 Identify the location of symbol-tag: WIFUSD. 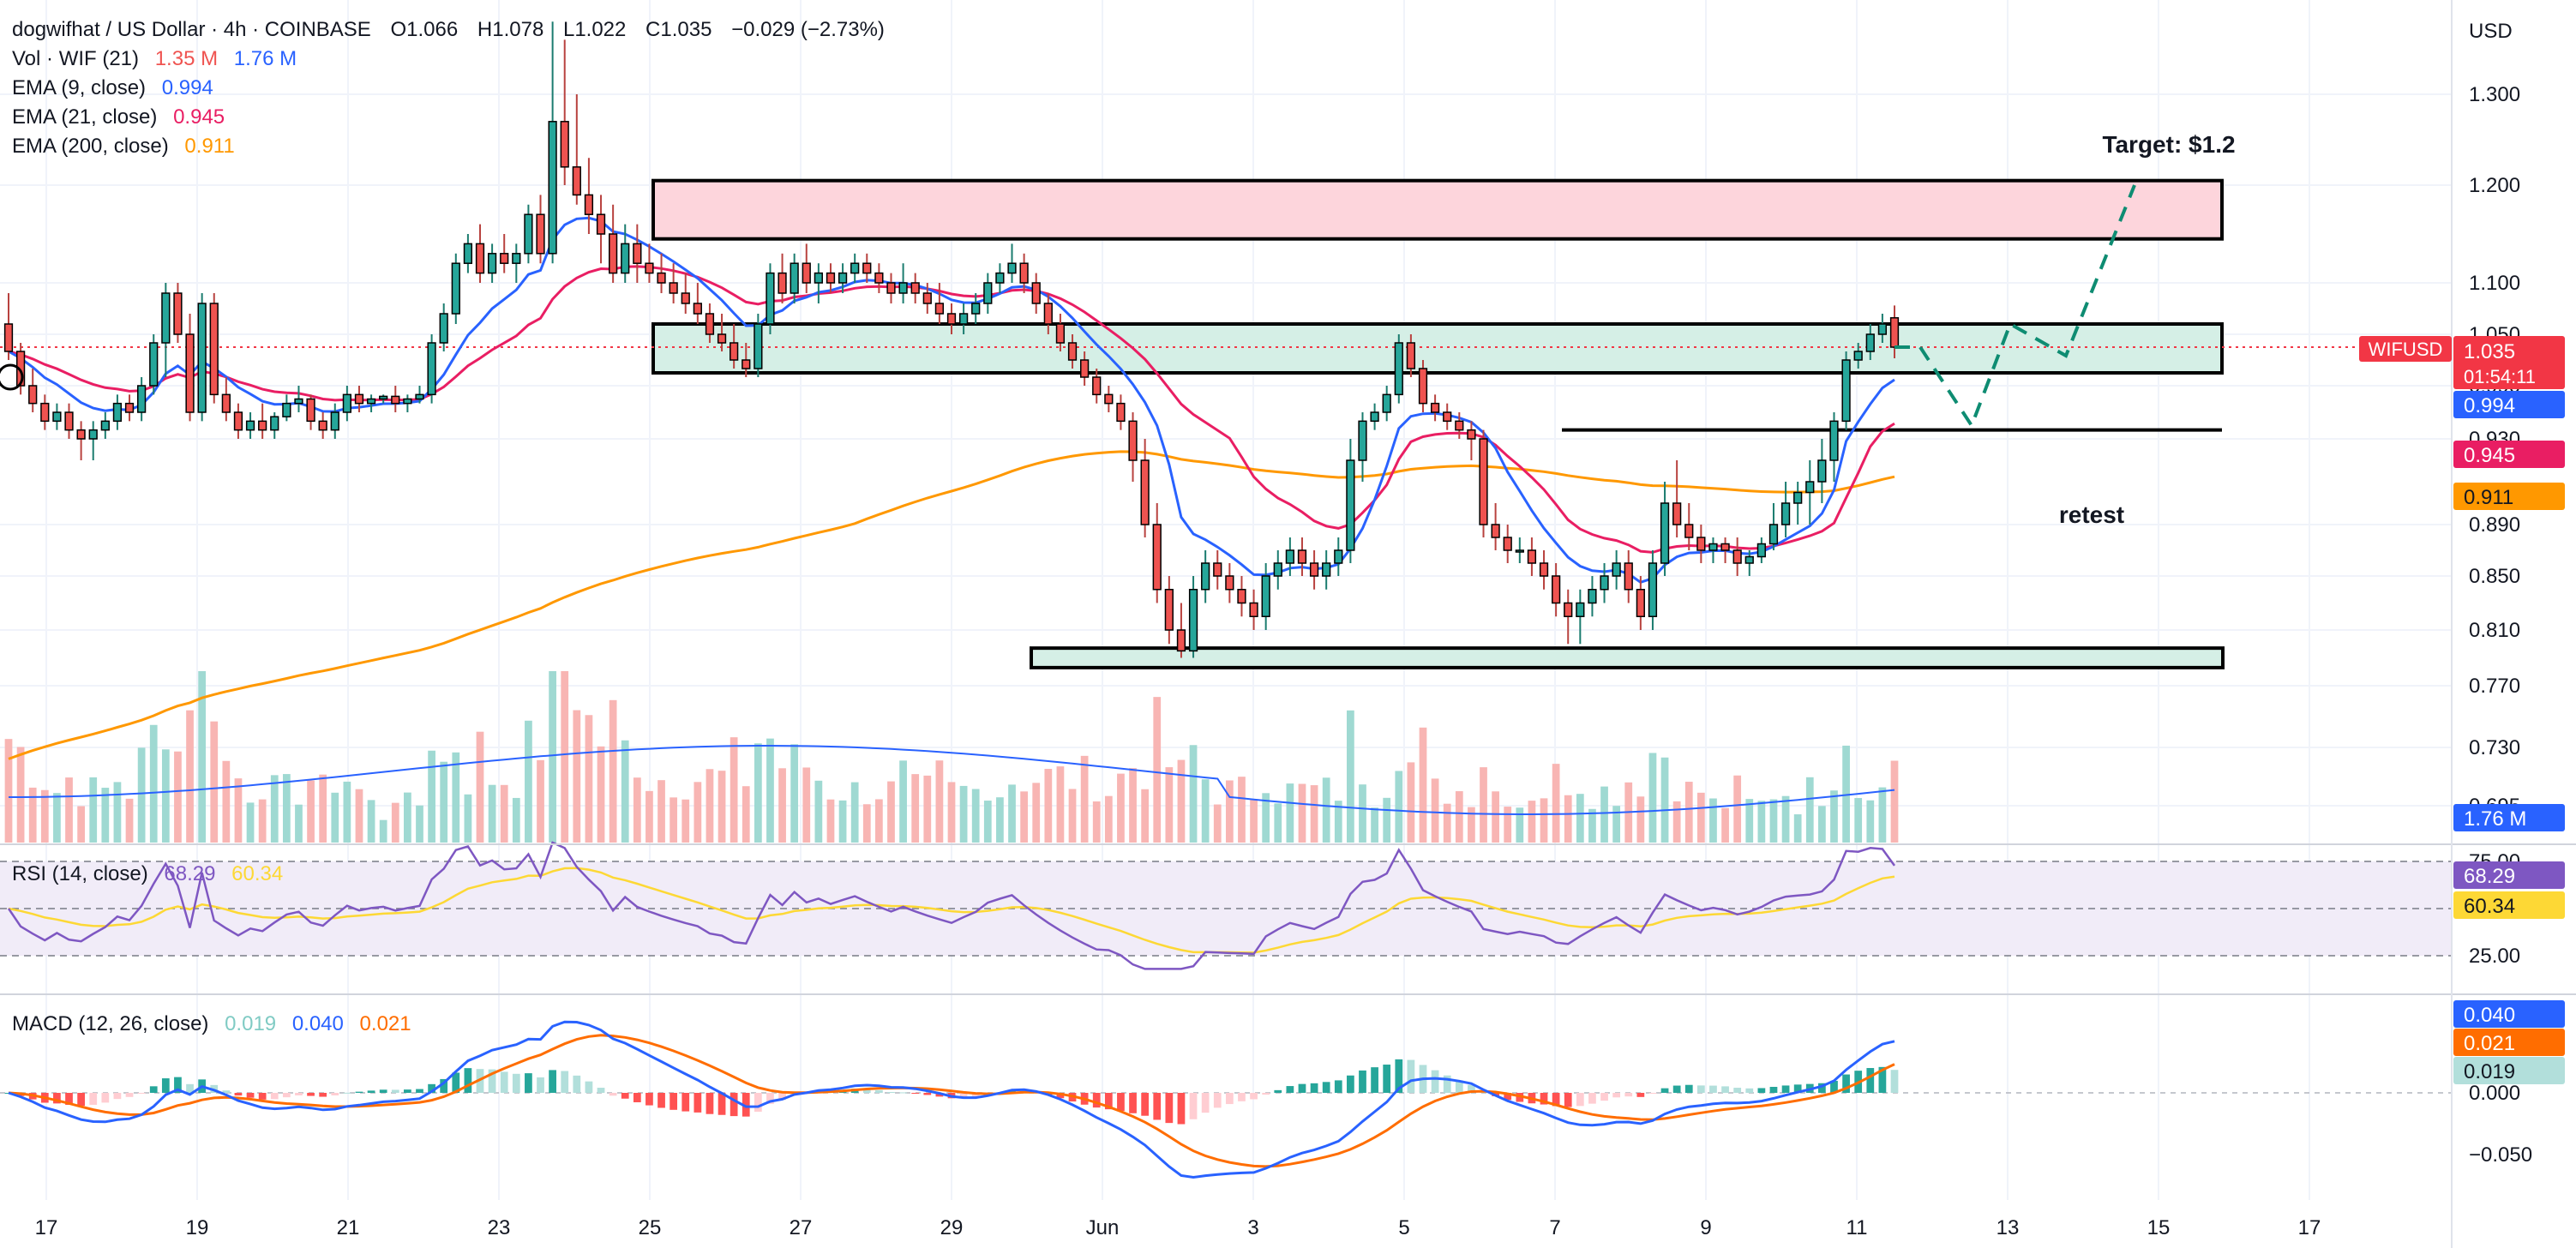
(2406, 349).